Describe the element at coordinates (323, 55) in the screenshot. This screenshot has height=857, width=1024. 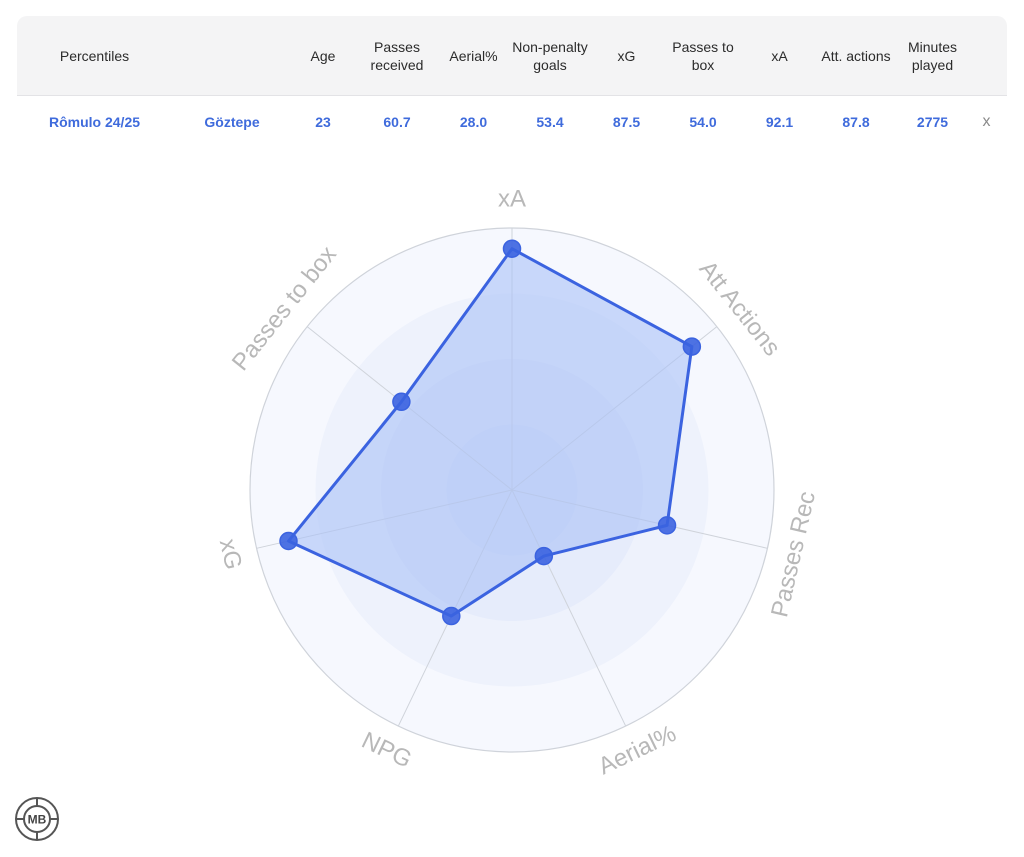
I see `header-age: Age` at that location.